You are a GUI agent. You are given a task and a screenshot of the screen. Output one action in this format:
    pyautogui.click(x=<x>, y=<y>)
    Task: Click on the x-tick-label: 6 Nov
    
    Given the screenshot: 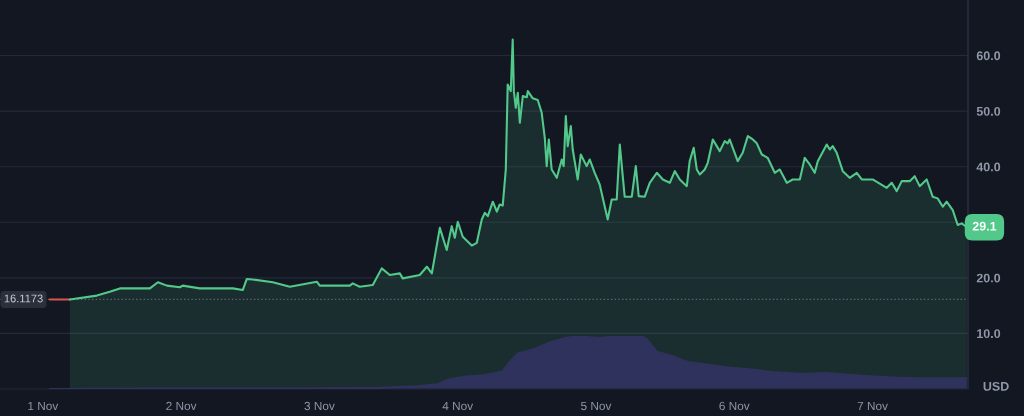 What is the action you would take?
    pyautogui.click(x=734, y=406)
    